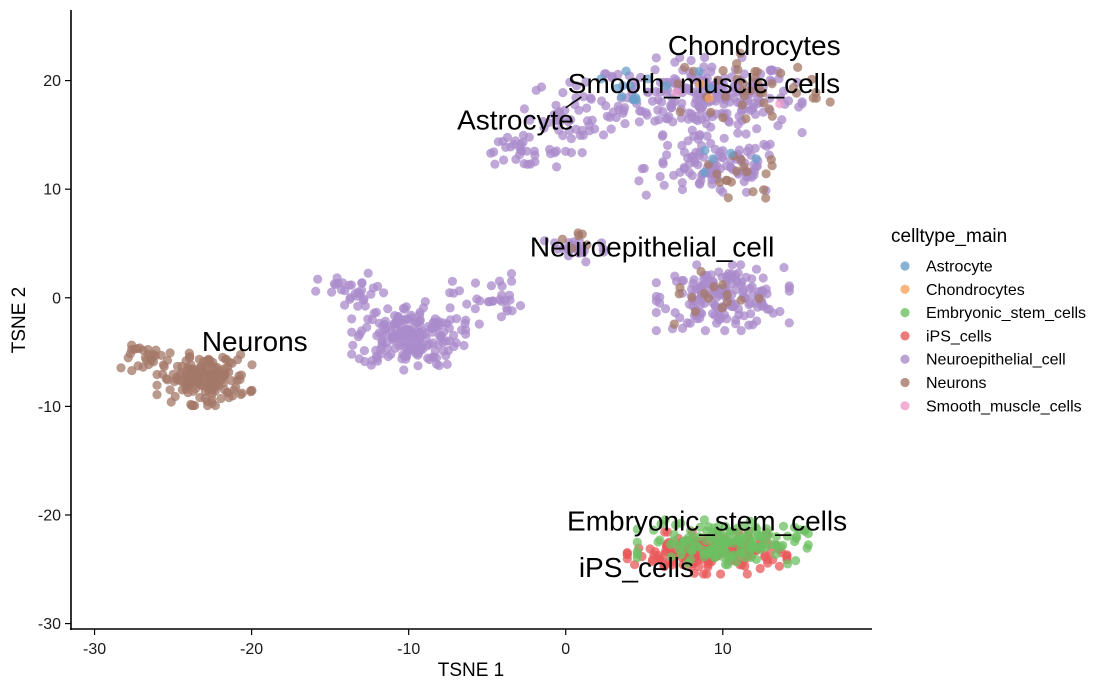 This screenshot has height=692, width=1120. What do you see at coordinates (52, 81) in the screenshot?
I see `y-tick-label: 20` at bounding box center [52, 81].